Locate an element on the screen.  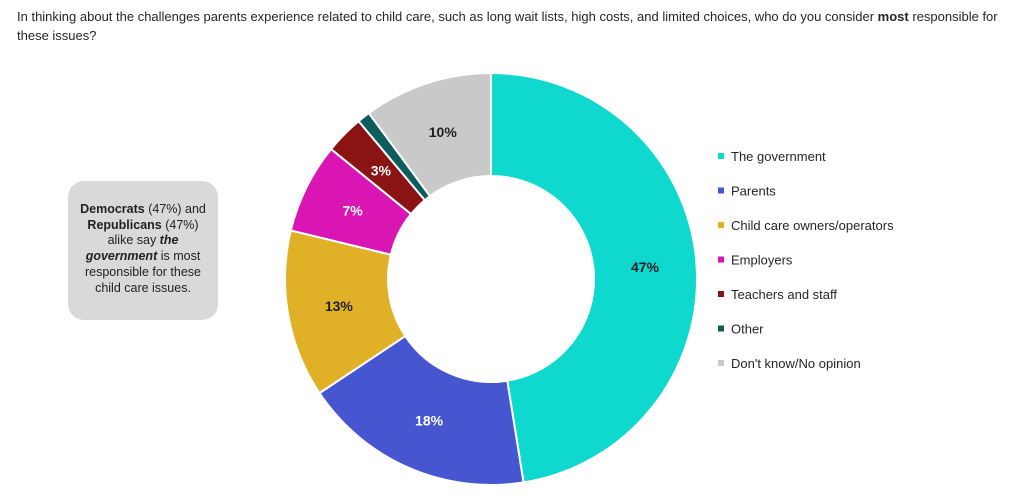
legend-label: The government is located at coordinates (778, 156).